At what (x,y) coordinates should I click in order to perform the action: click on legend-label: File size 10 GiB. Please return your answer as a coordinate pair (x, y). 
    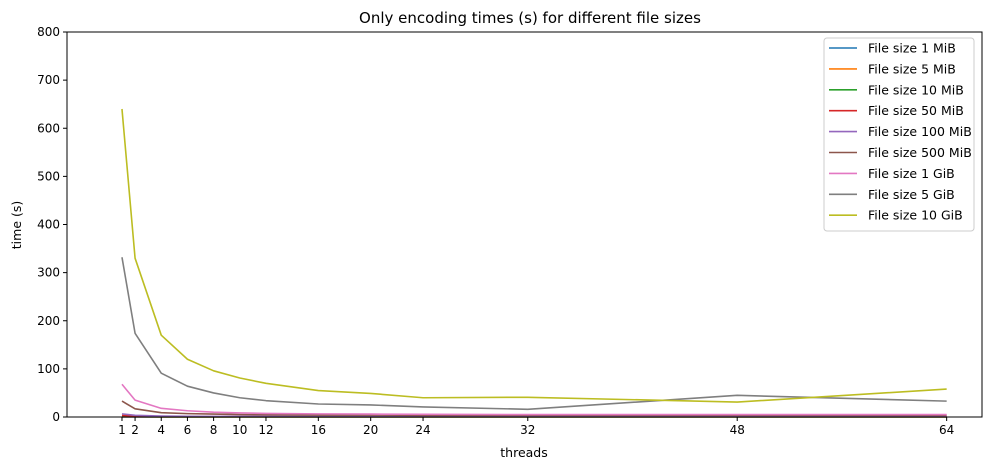
    Looking at the image, I should click on (915, 215).